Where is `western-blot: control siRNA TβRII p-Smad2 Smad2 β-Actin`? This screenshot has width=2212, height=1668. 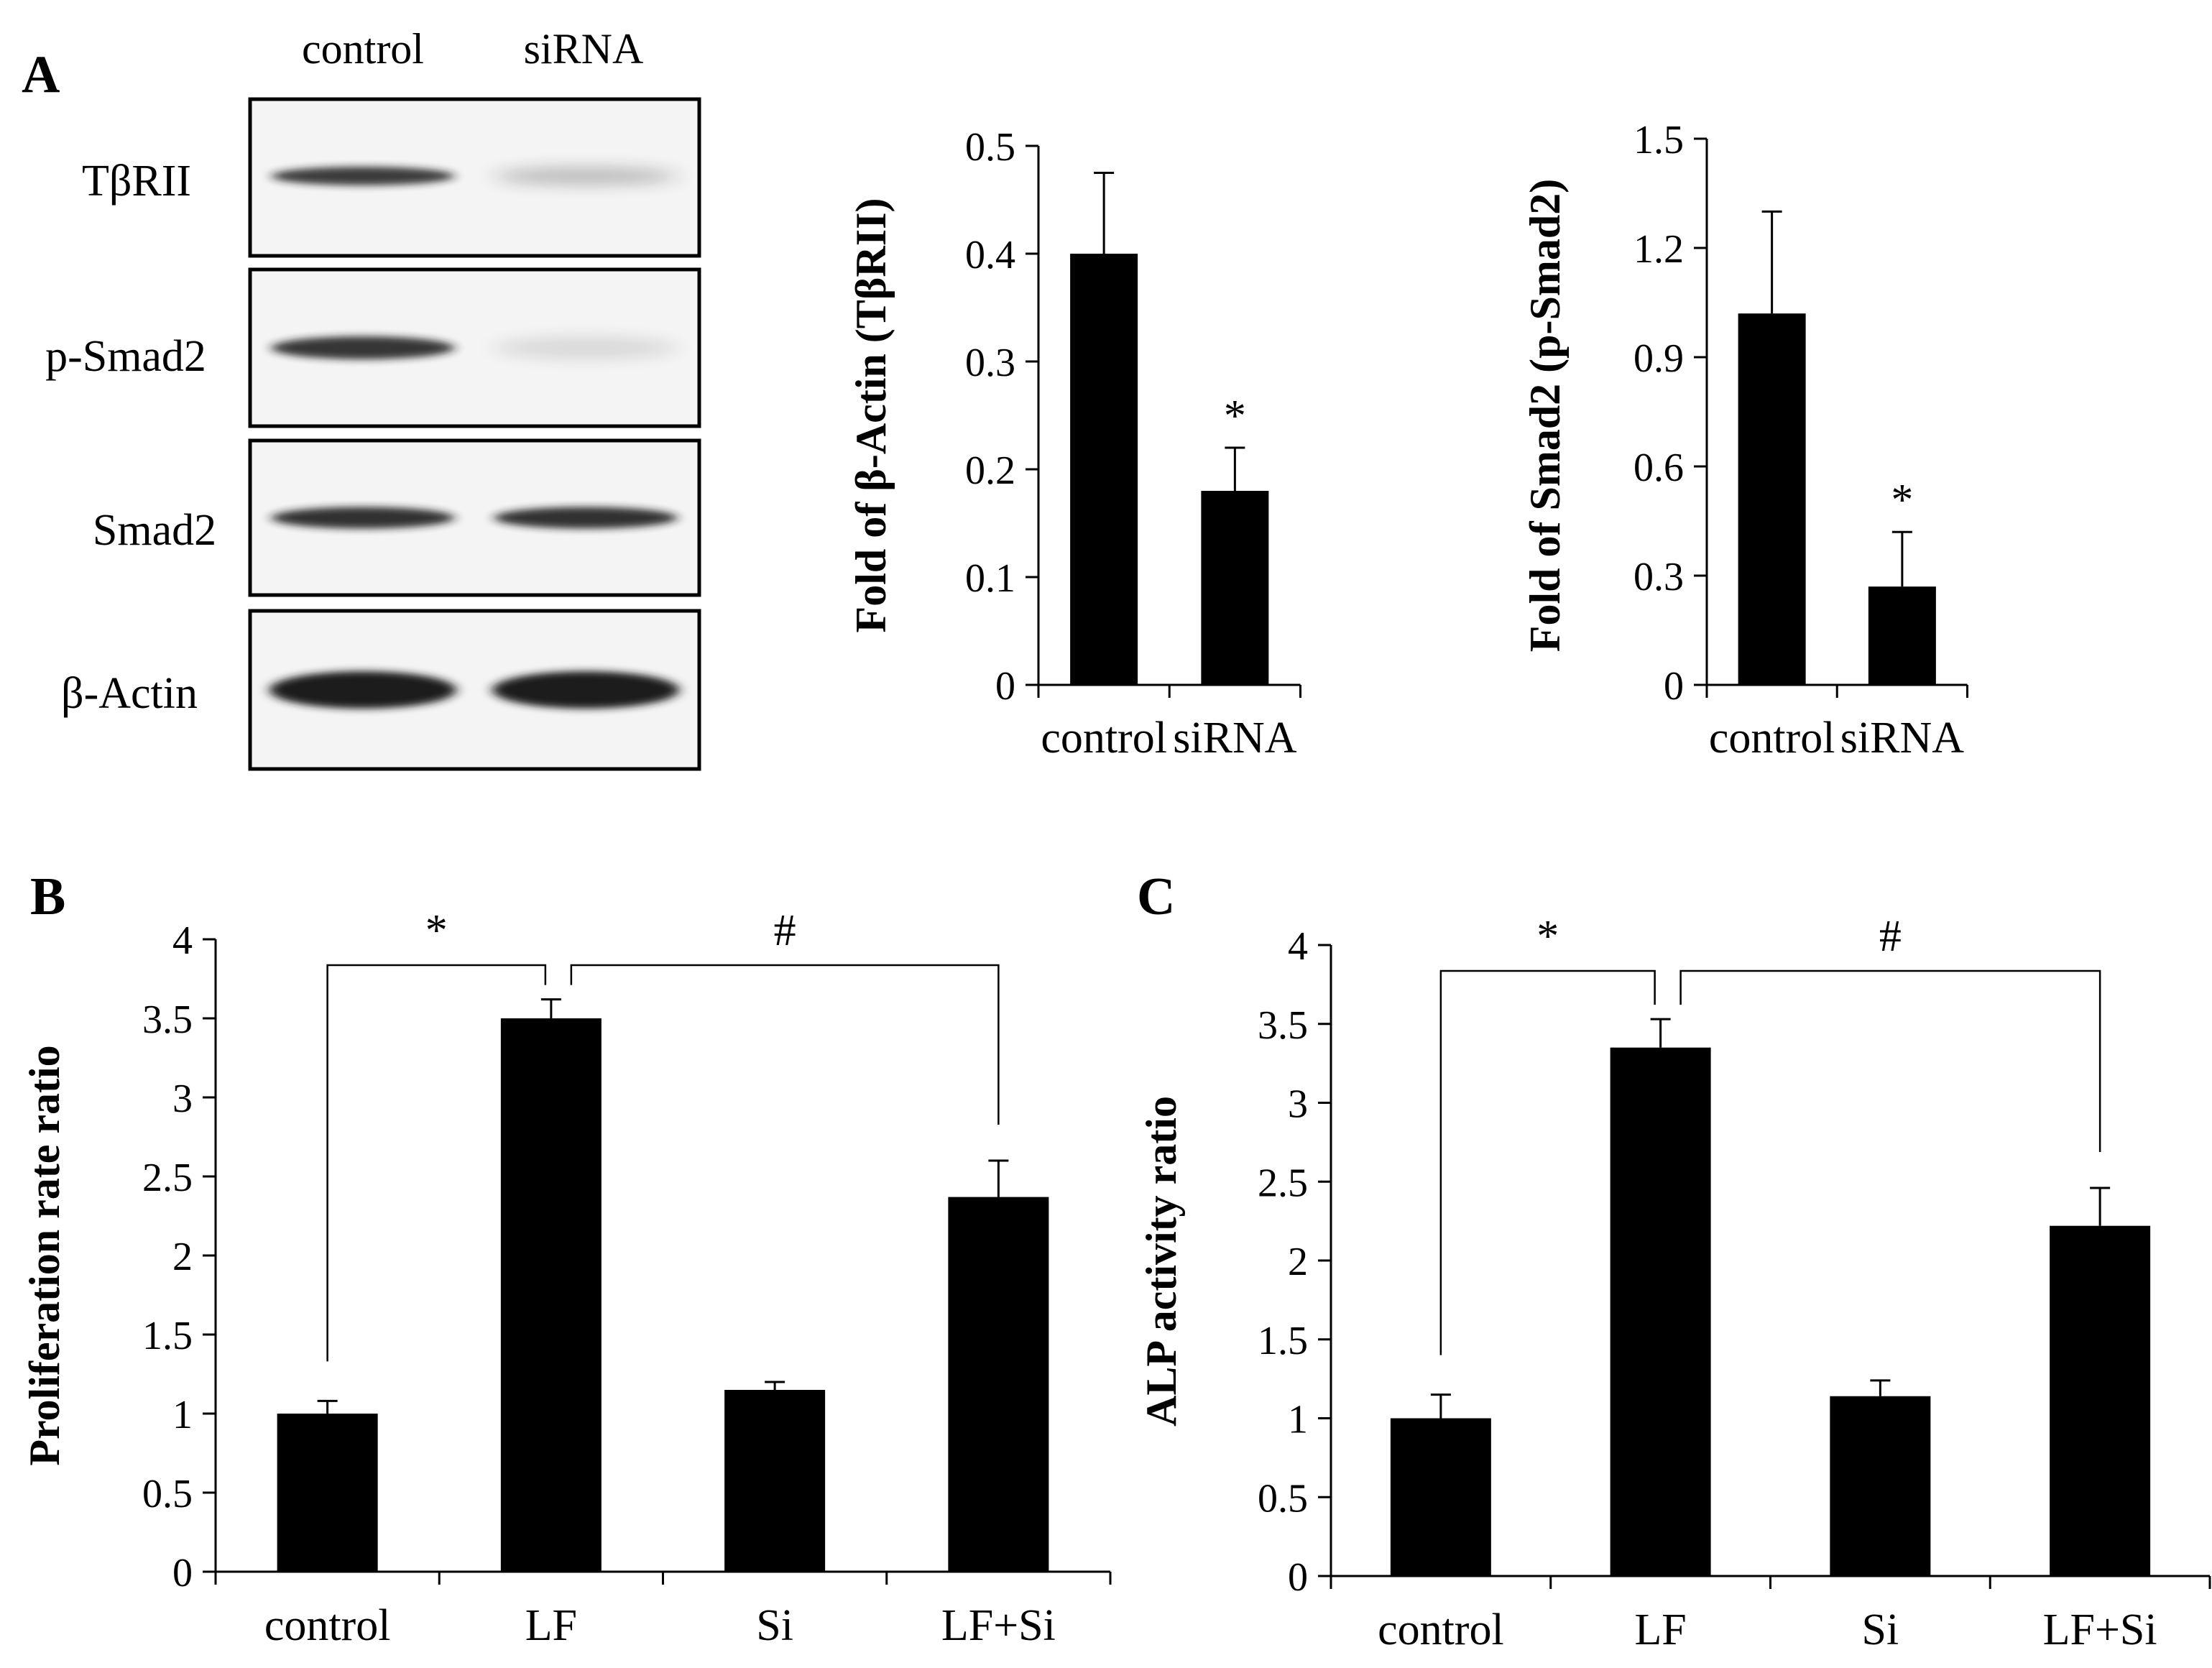
western-blot: control siRNA TβRII p-Smad2 Smad2 β-Actin is located at coordinates (373, 398).